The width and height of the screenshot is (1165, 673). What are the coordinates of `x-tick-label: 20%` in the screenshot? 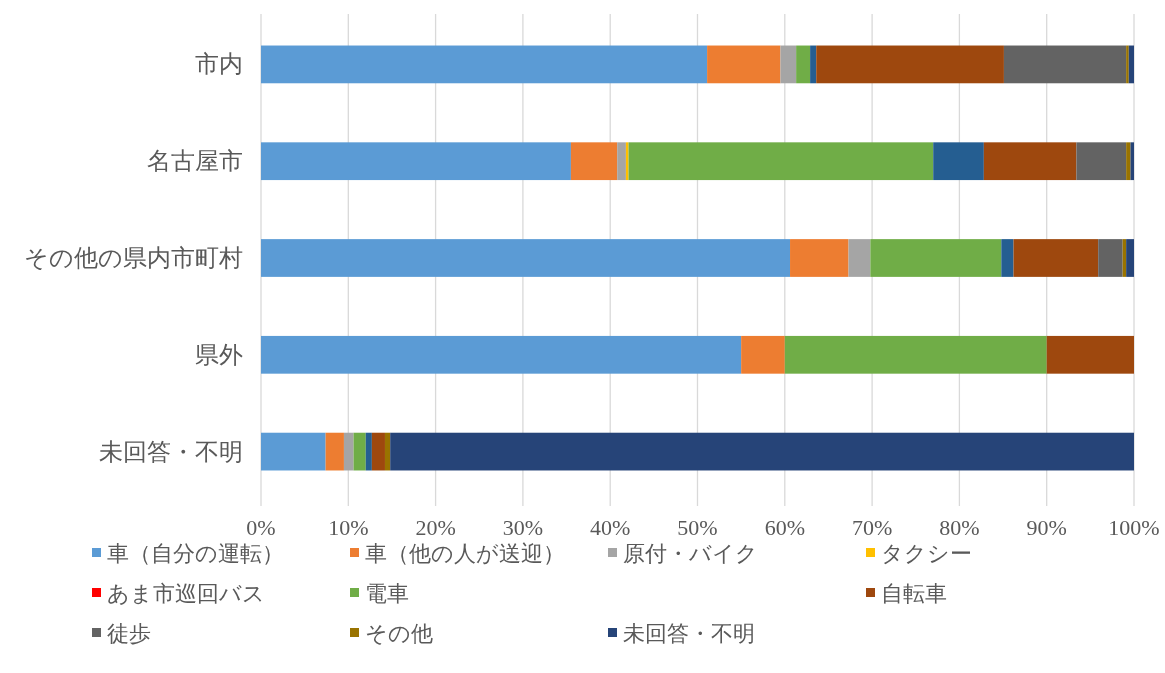 It's located at (435, 527).